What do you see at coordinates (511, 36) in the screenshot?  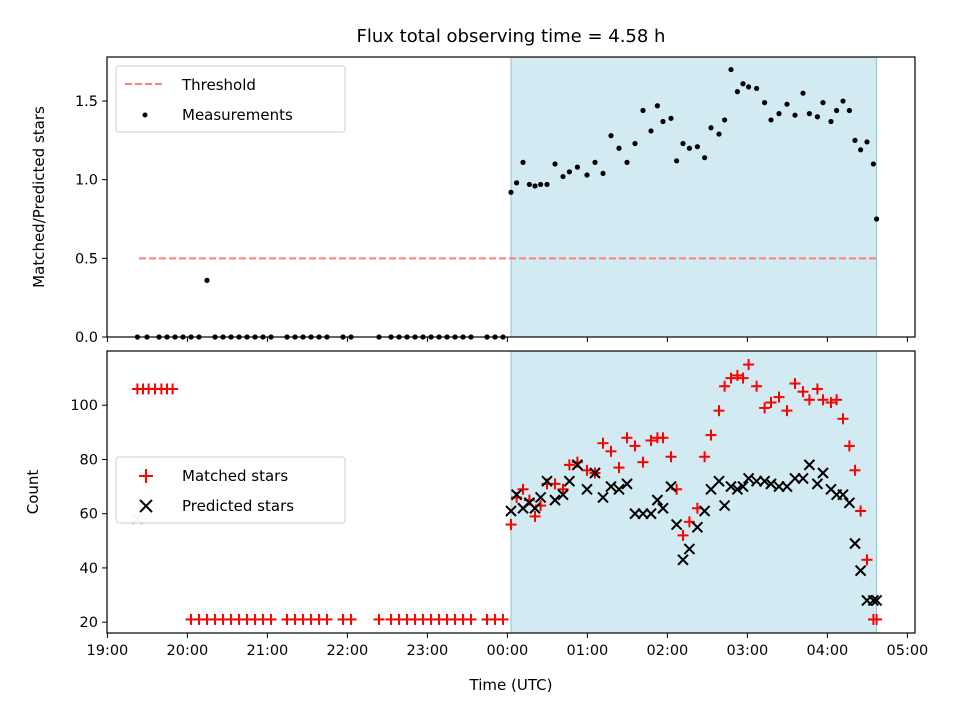 I see `chart-title: Flux total observing time = 4.58 h` at bounding box center [511, 36].